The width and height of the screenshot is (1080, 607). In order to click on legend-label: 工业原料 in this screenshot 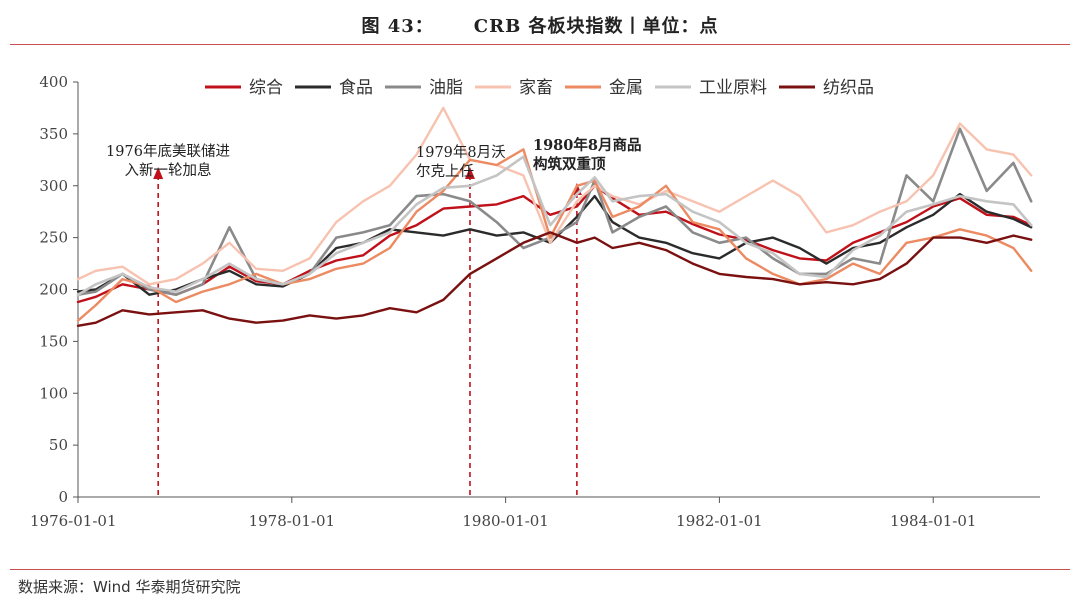, I will do `click(733, 88)`.